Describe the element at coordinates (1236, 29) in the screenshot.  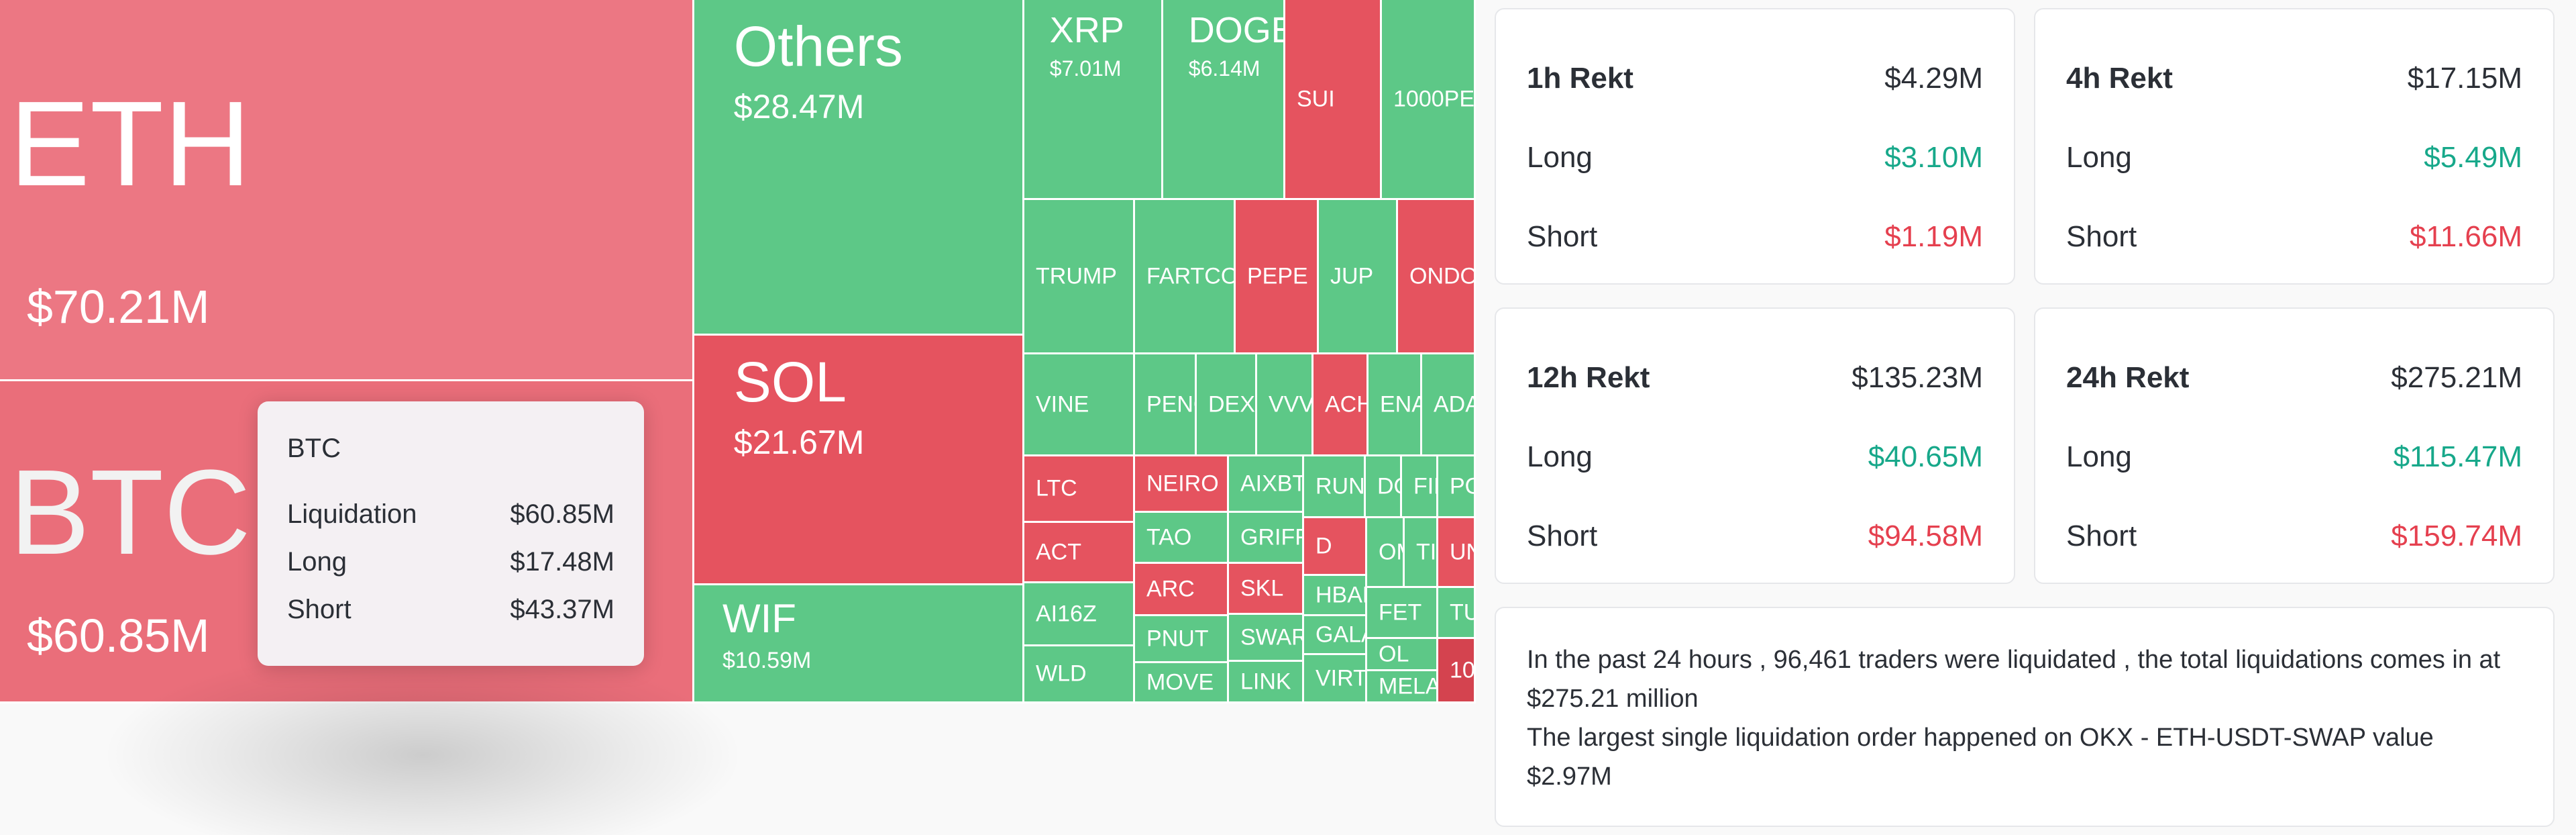
I see `tile-symbol: DOGE` at that location.